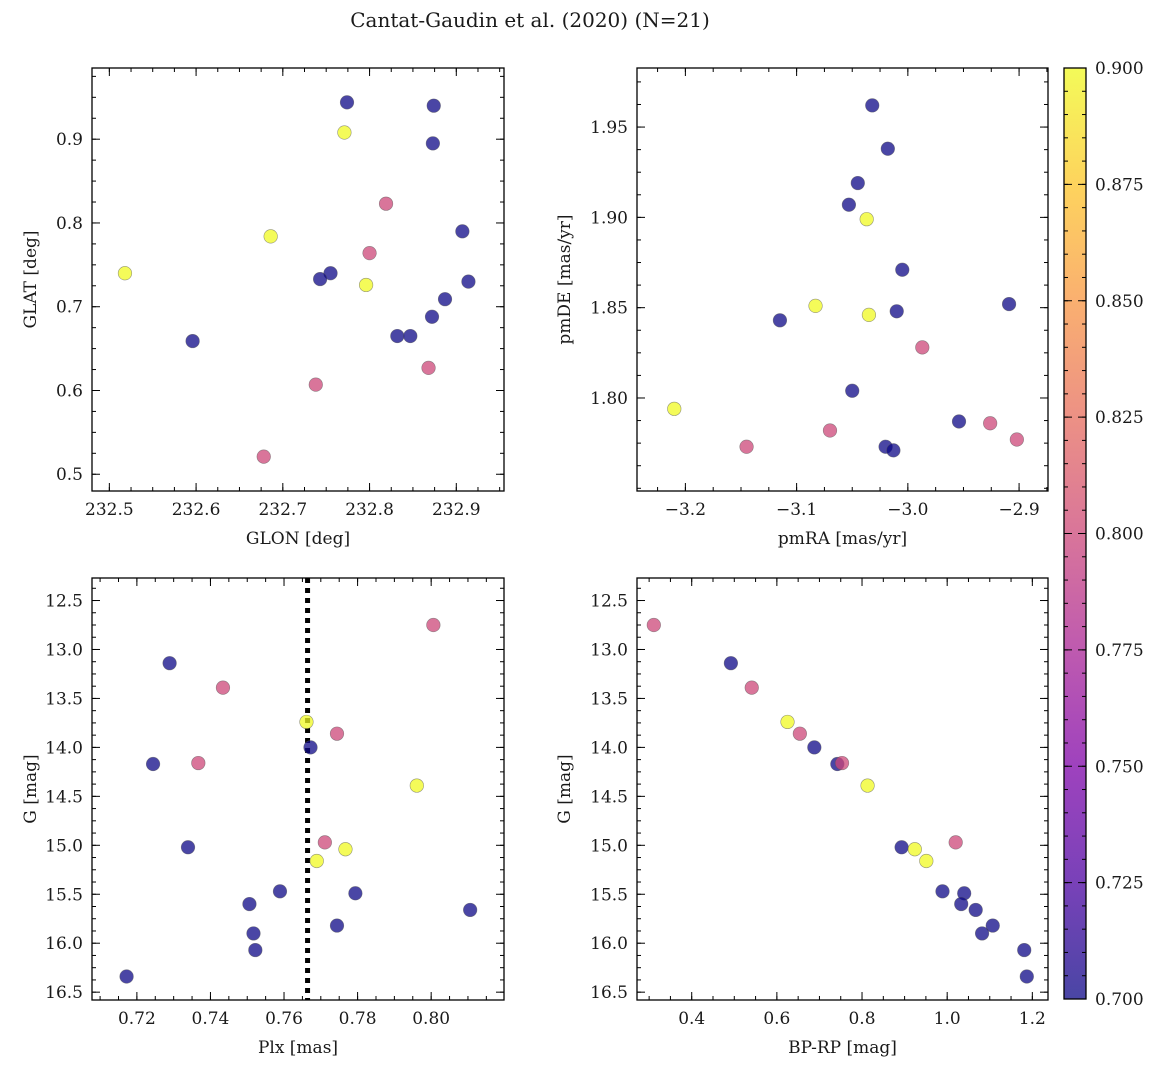  I want to click on y-axis-label: pmDE [mas/yr], so click(565, 279).